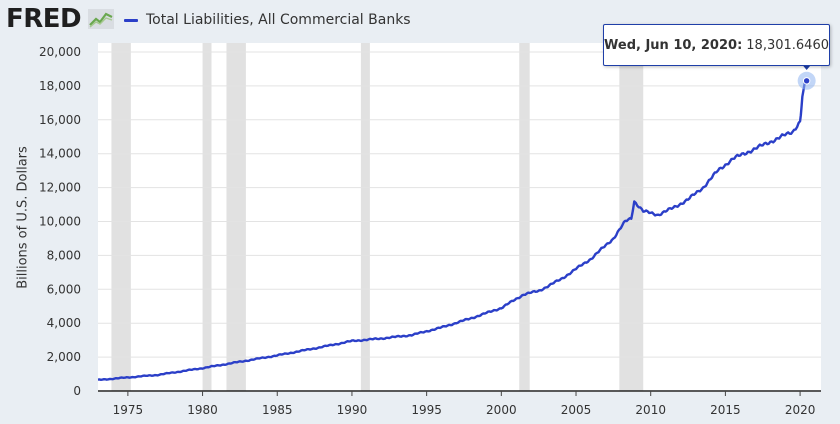 This screenshot has width=840, height=424. I want to click on x-tick-label: 1990, so click(352, 410).